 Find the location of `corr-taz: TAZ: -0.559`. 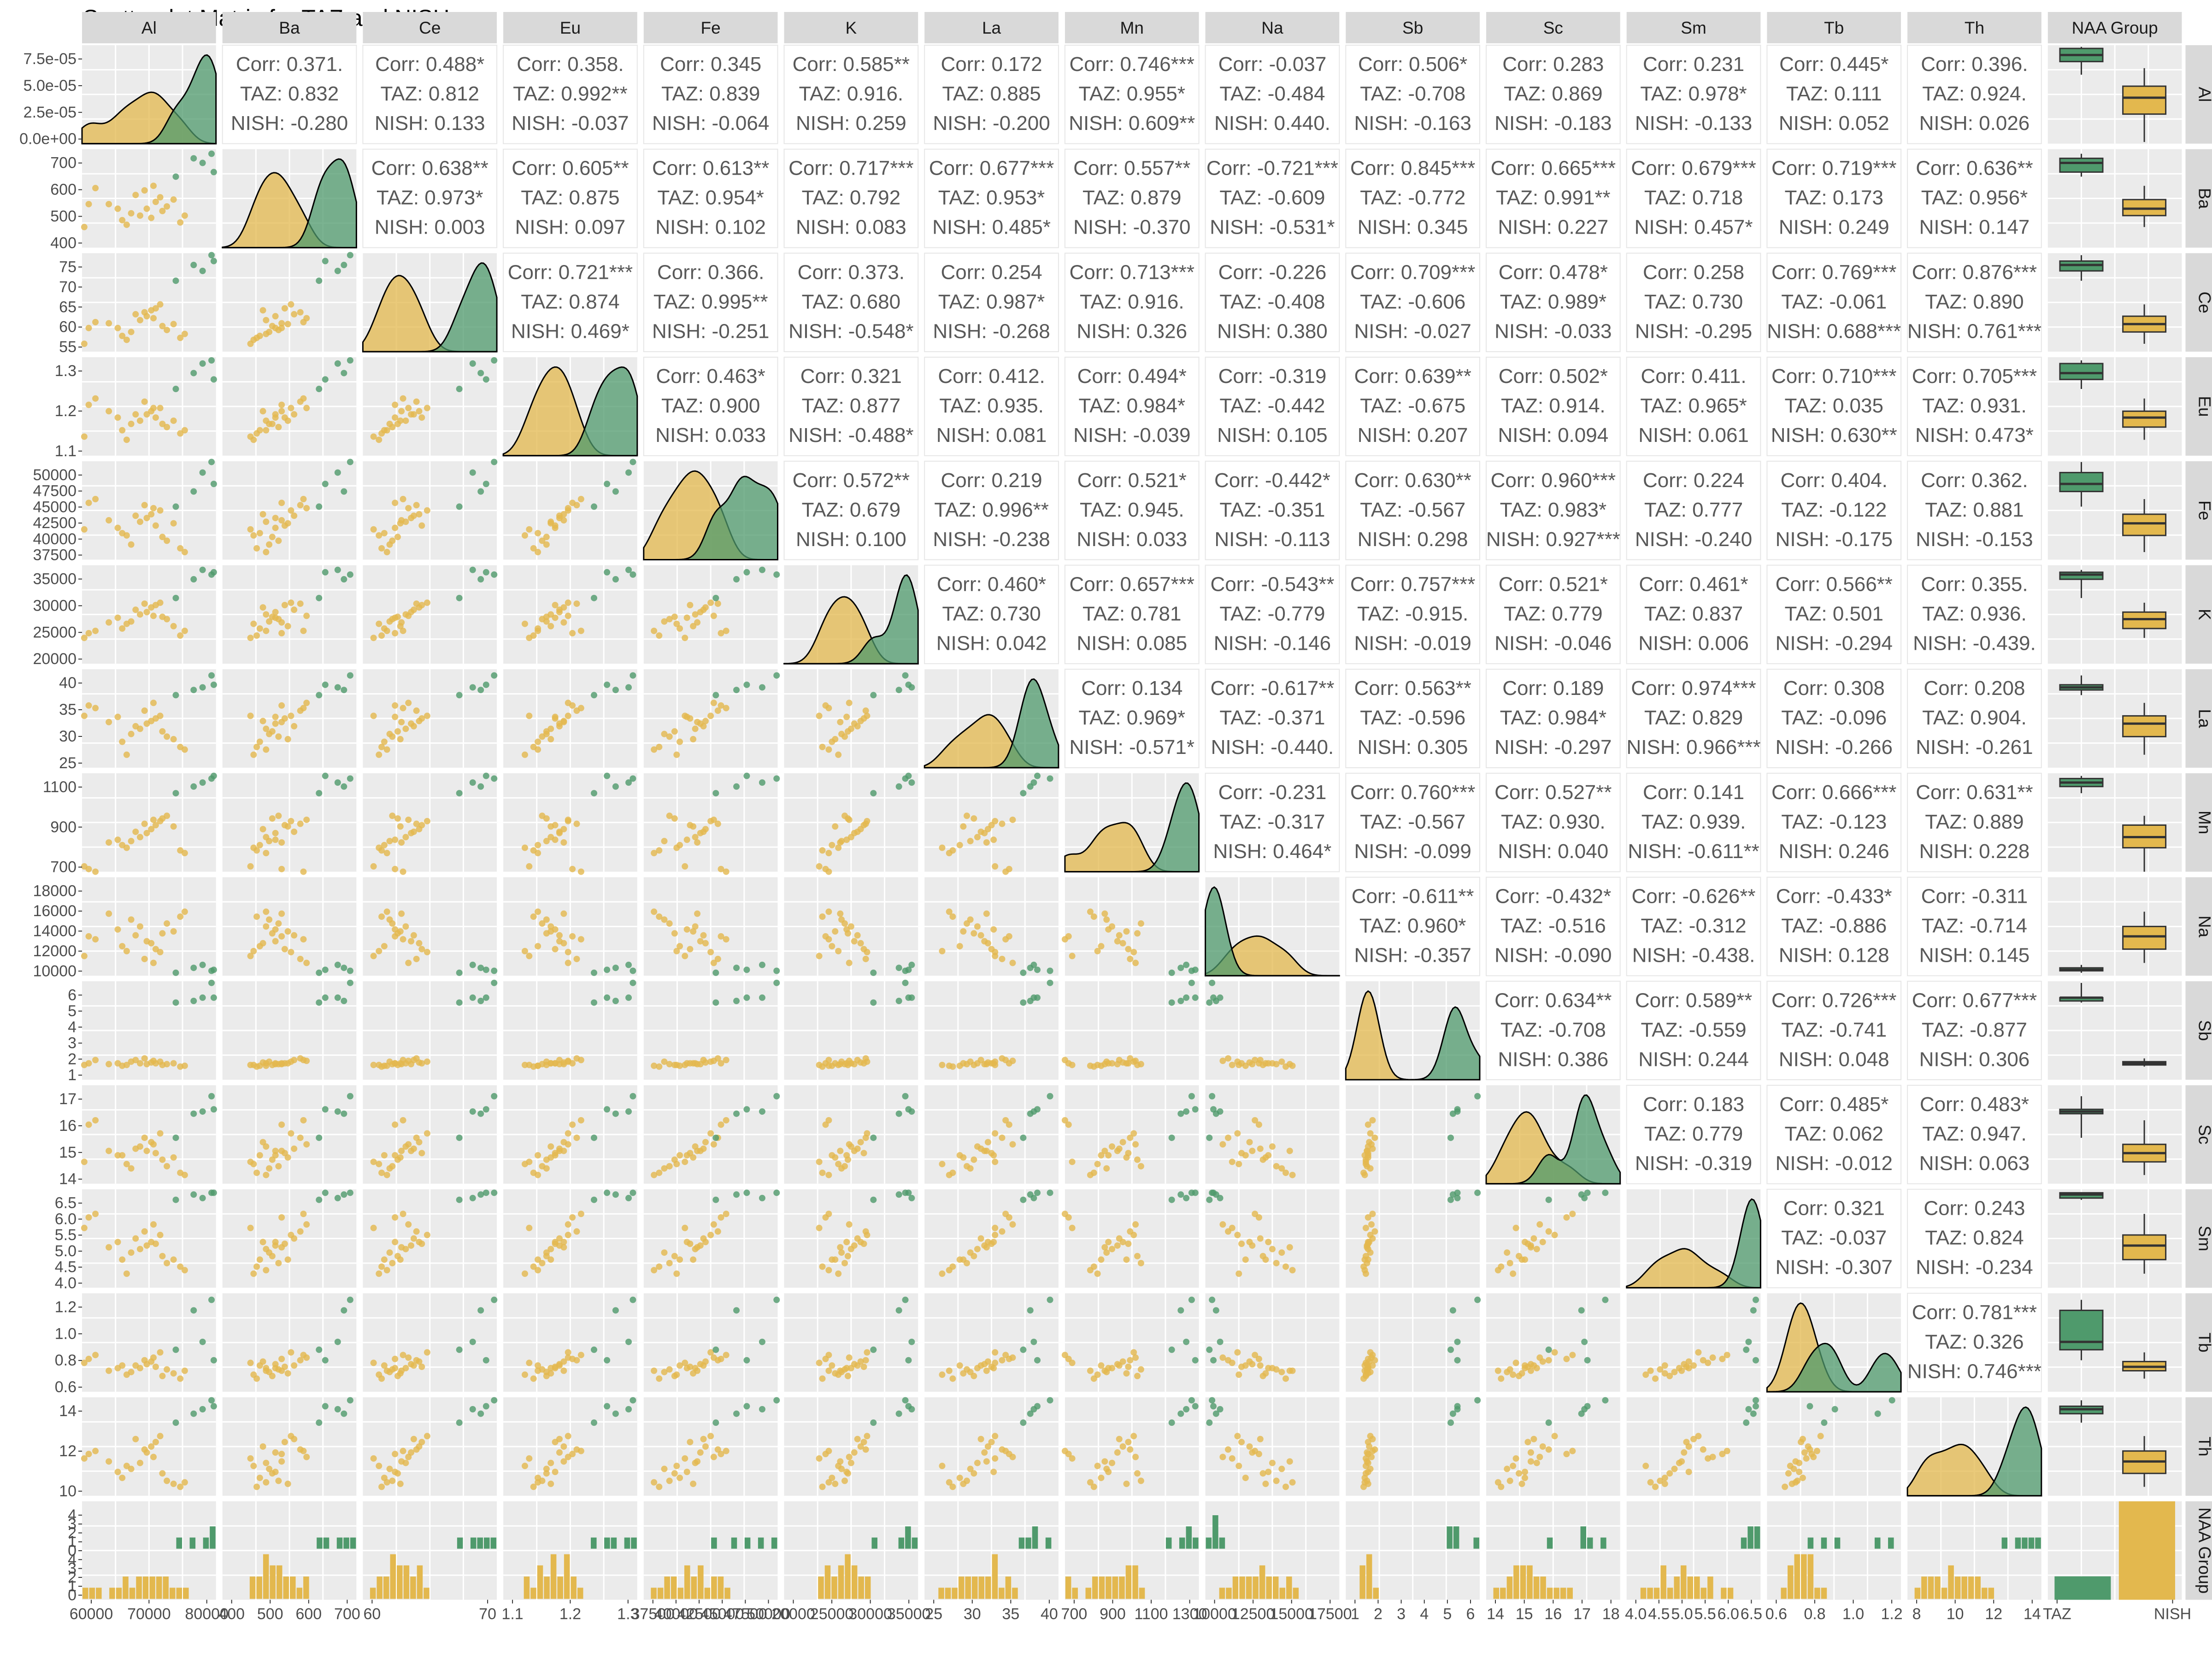

corr-taz: TAZ: -0.559 is located at coordinates (1694, 1029).